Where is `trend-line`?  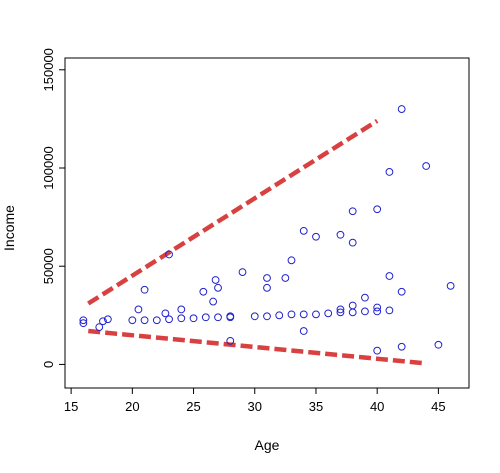 trend-line is located at coordinates (257, 347).